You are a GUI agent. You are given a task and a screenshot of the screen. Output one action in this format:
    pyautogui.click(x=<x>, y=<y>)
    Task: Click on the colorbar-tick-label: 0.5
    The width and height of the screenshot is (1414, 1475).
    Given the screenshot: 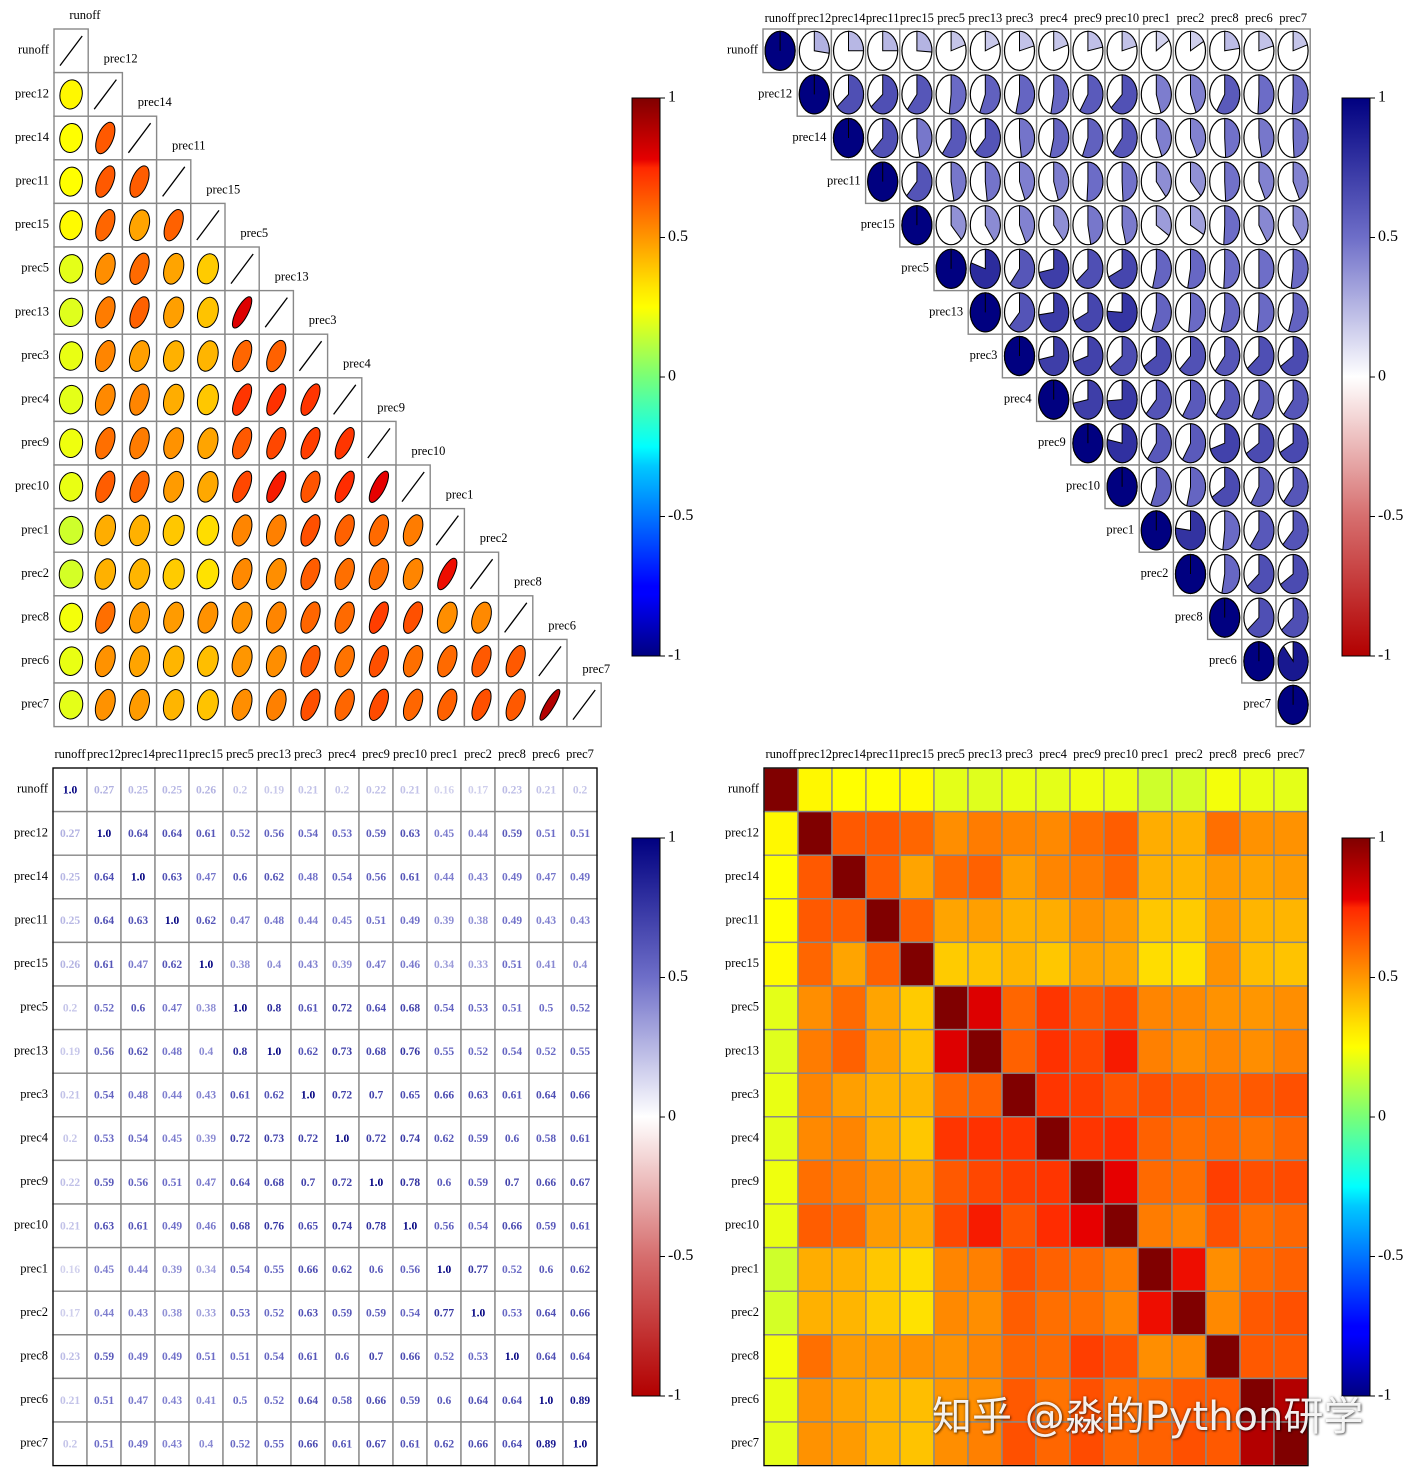 What is the action you would take?
    pyautogui.click(x=678, y=976)
    